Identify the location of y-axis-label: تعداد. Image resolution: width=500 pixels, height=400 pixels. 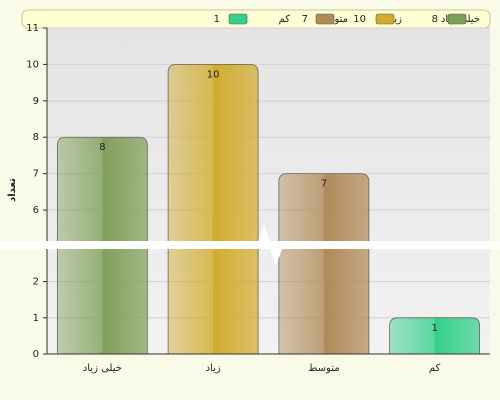
(12, 190).